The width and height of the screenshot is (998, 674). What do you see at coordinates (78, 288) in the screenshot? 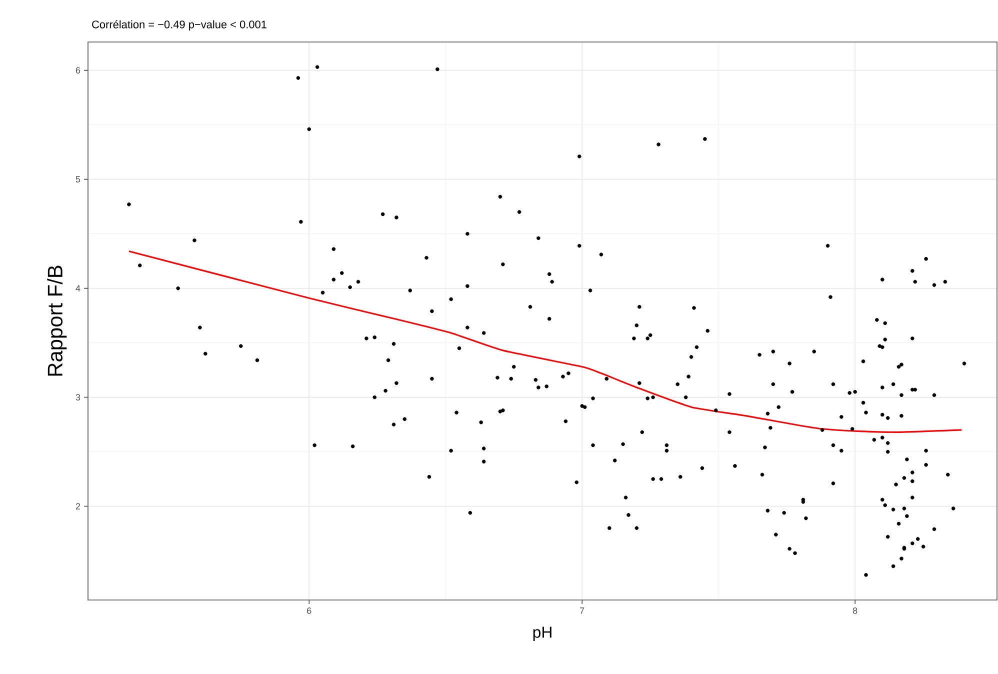
I see `y-tick-label: 4` at bounding box center [78, 288].